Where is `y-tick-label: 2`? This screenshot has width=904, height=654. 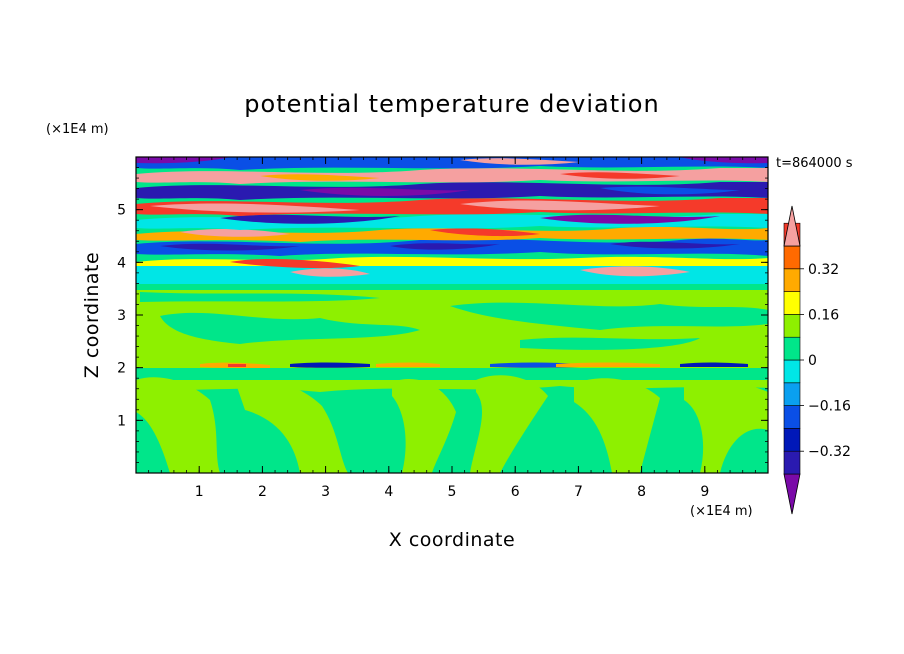
y-tick-label: 2 is located at coordinates (121, 369).